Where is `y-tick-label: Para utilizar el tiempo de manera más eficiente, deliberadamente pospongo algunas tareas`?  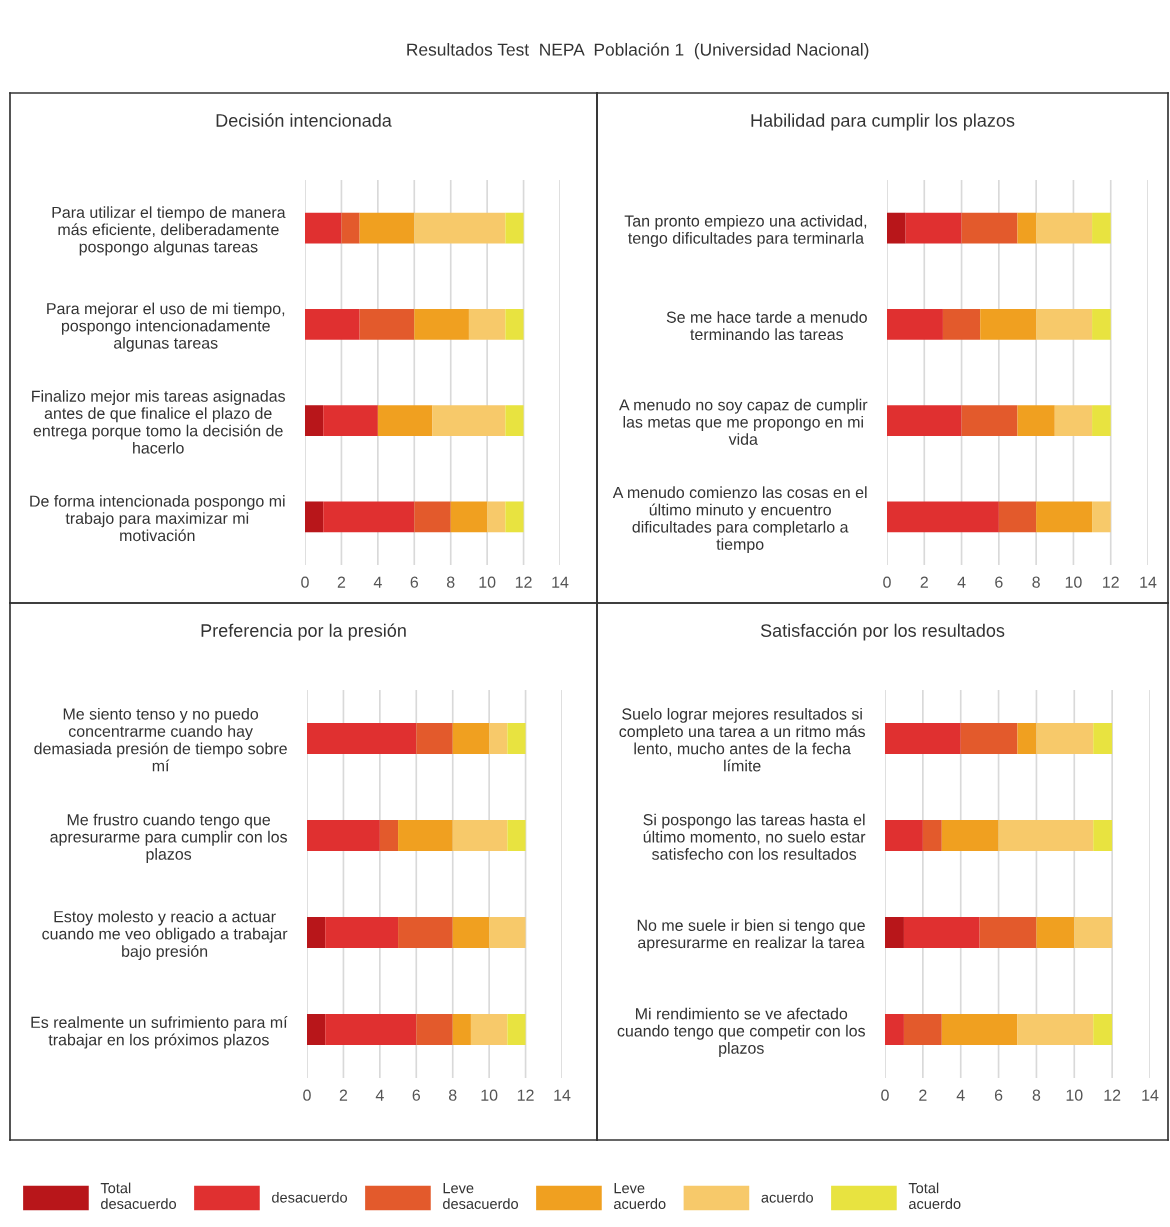 y-tick-label: Para utilizar el tiempo de manera más eficiente, deliberadamente pospongo algunas tareas is located at coordinates (169, 231).